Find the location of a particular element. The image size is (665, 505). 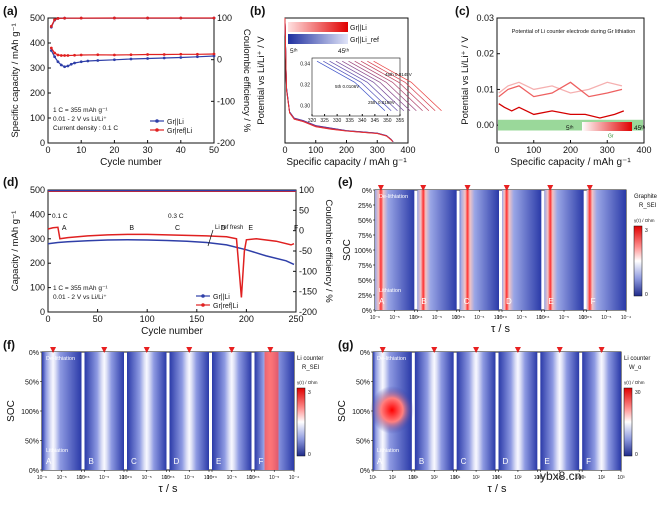

point-label: A is located at coordinates (64, 228).